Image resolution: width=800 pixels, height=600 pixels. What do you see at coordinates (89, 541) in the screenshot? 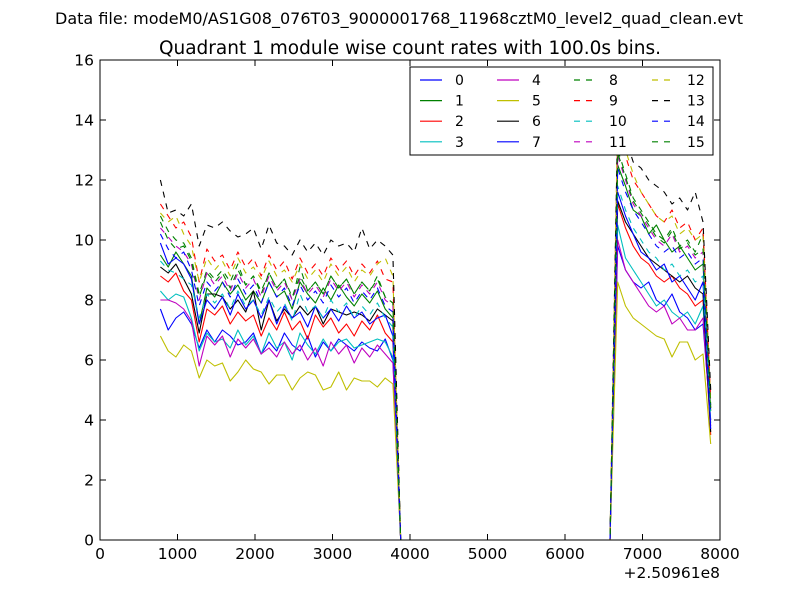
I see `y-tick-label: 0` at bounding box center [89, 541].